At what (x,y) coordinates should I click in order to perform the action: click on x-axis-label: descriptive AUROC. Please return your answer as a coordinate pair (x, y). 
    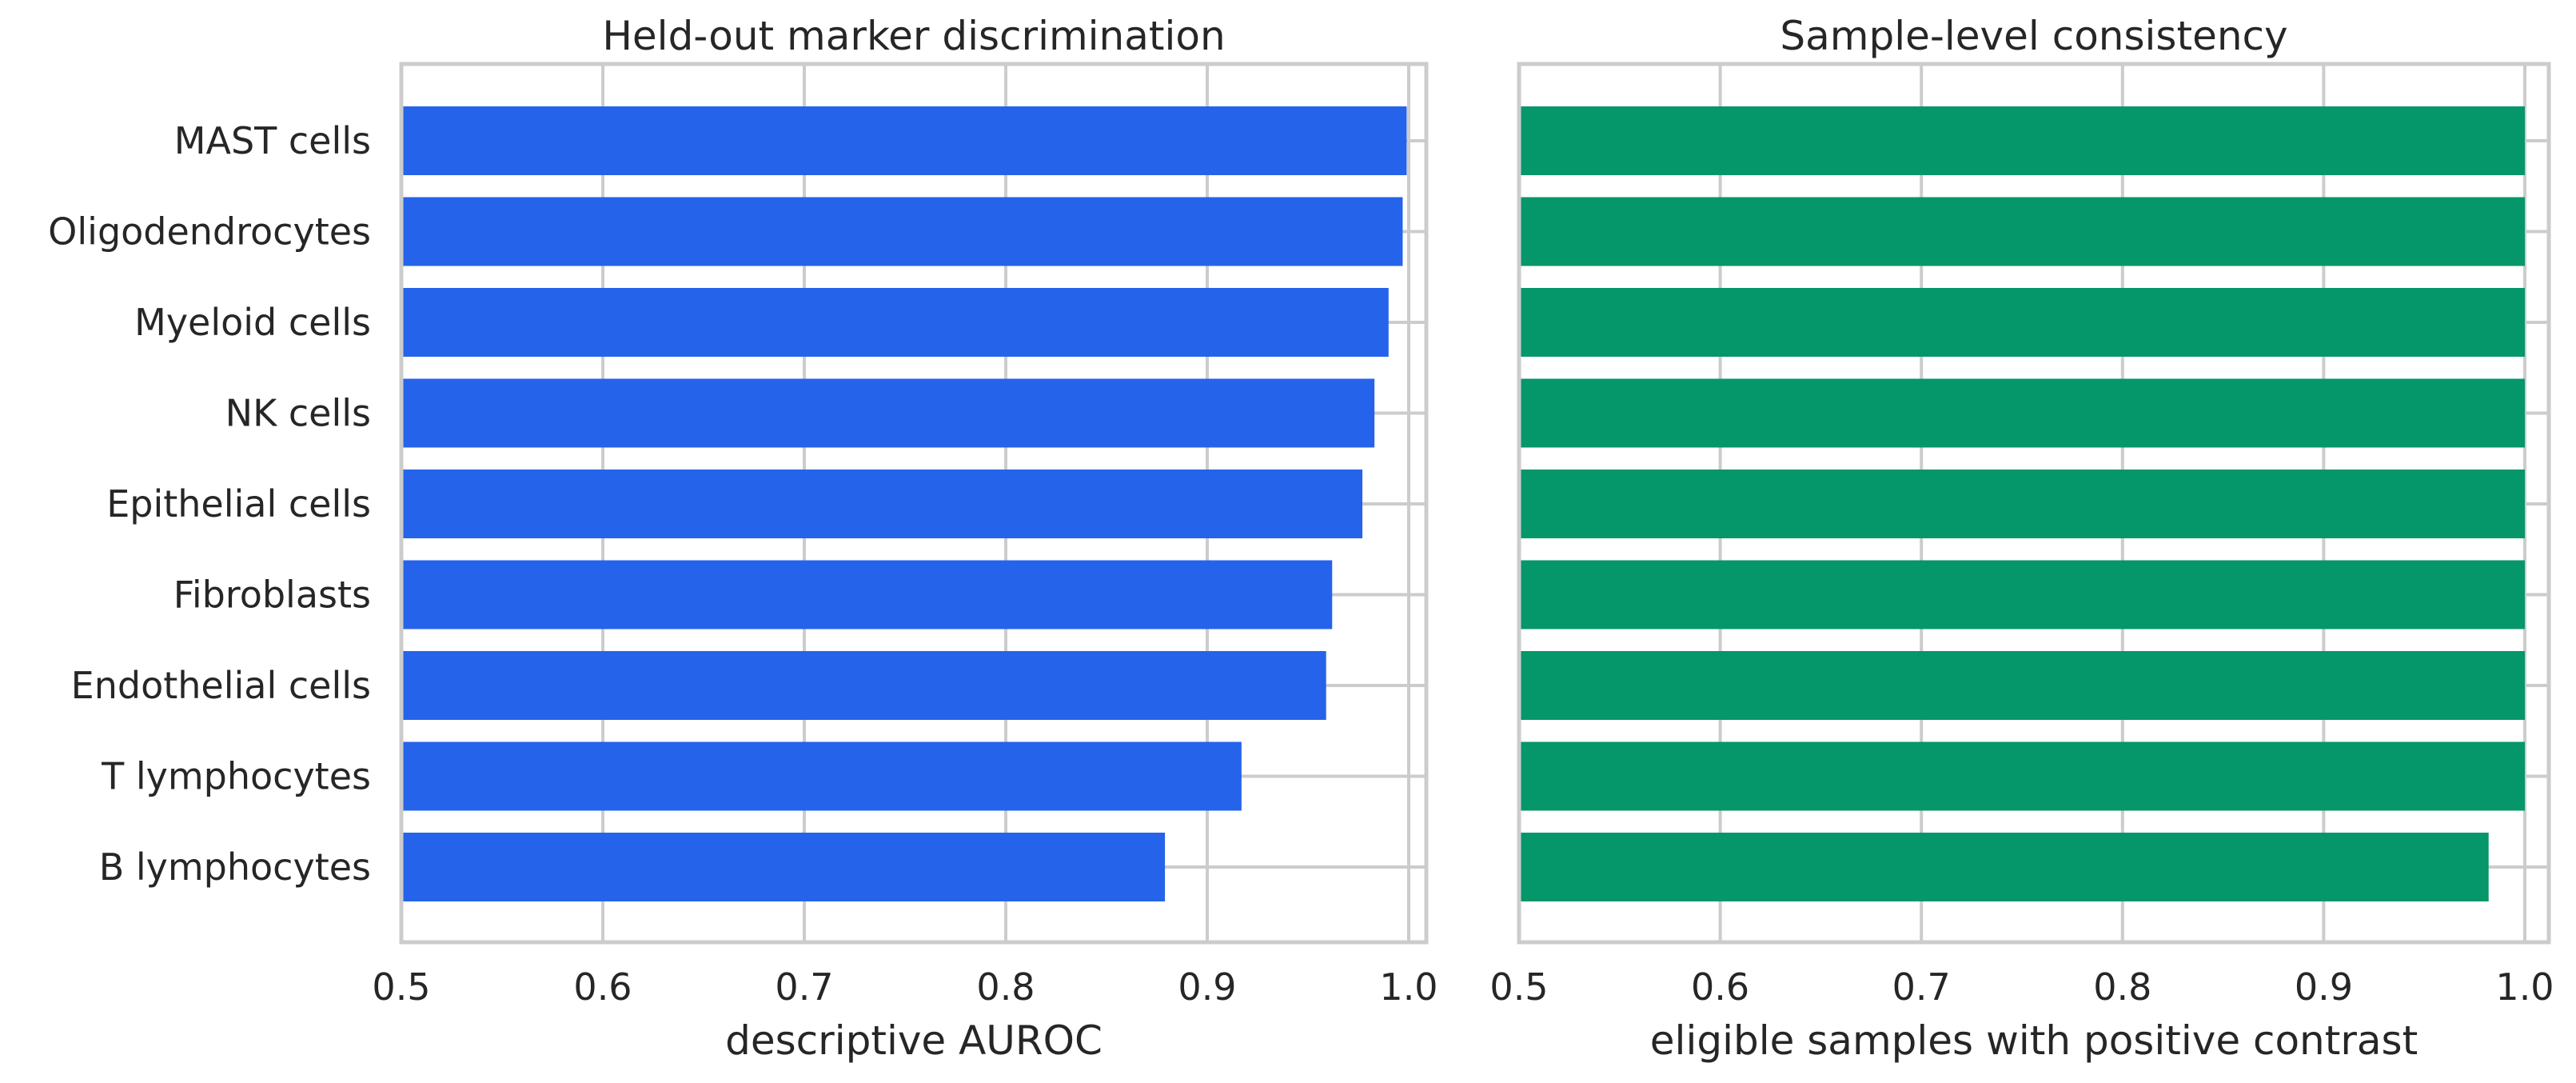
    Looking at the image, I should click on (914, 1040).